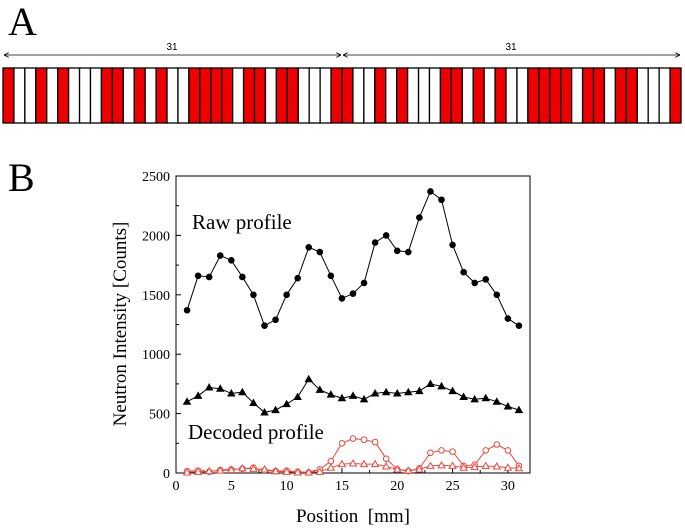  What do you see at coordinates (256, 432) in the screenshot?
I see `decoded-profile-annotation: Decoded profile` at bounding box center [256, 432].